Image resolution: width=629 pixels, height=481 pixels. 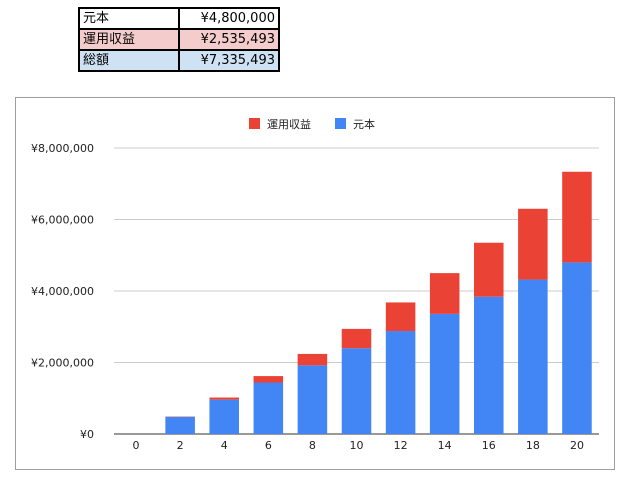 I want to click on x-tick-label: 6, so click(x=268, y=445).